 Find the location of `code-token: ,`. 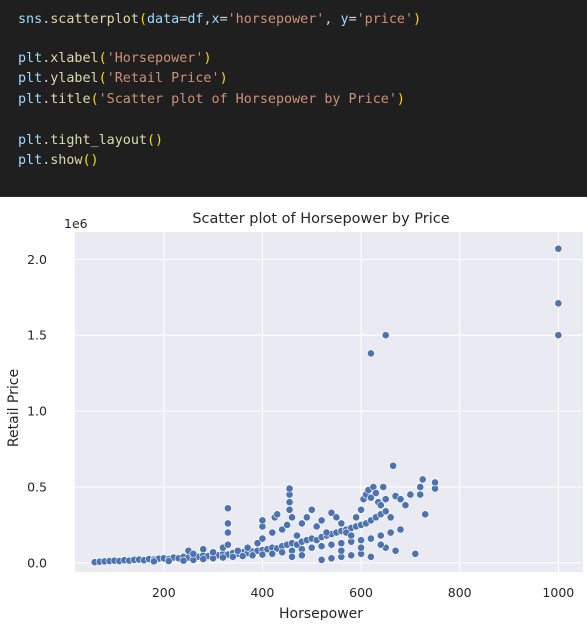

code-token: , is located at coordinates (332, 19).